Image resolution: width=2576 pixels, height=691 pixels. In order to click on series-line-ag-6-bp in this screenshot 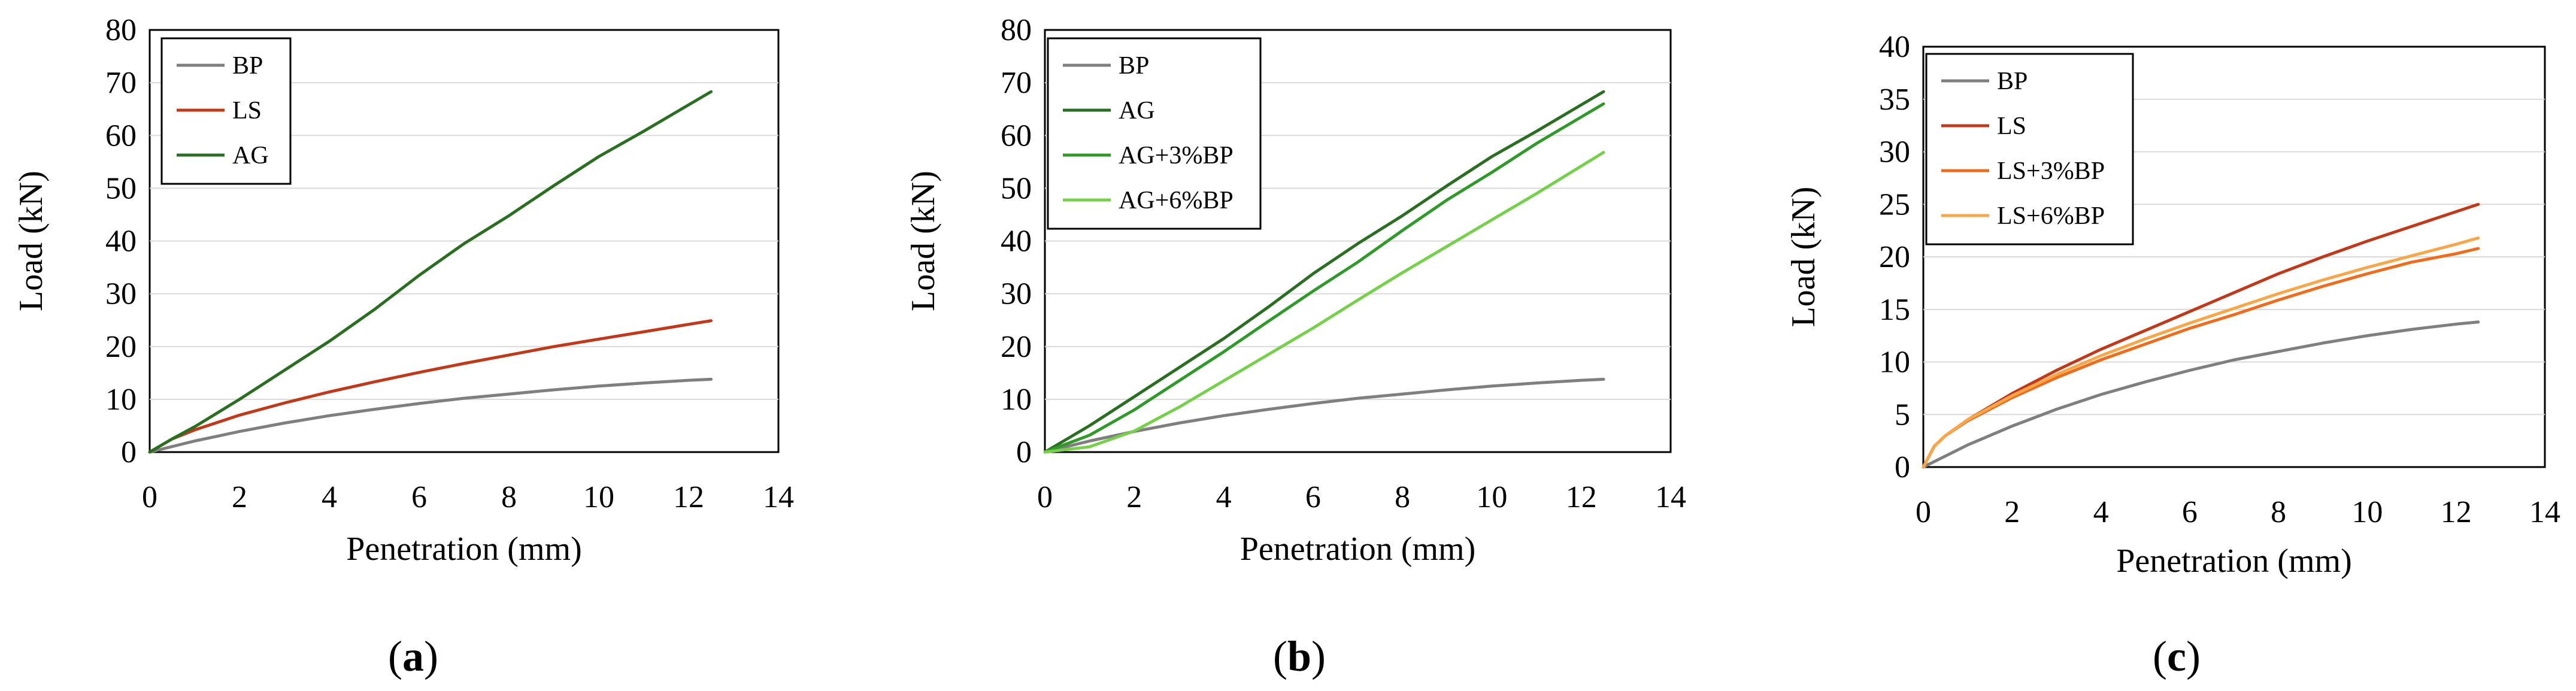, I will do `click(1324, 303)`.